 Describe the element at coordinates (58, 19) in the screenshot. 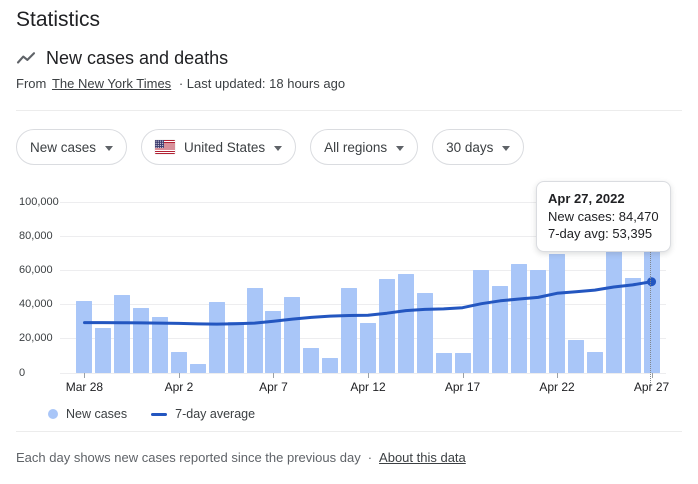

I see `page-title: Statistics` at that location.